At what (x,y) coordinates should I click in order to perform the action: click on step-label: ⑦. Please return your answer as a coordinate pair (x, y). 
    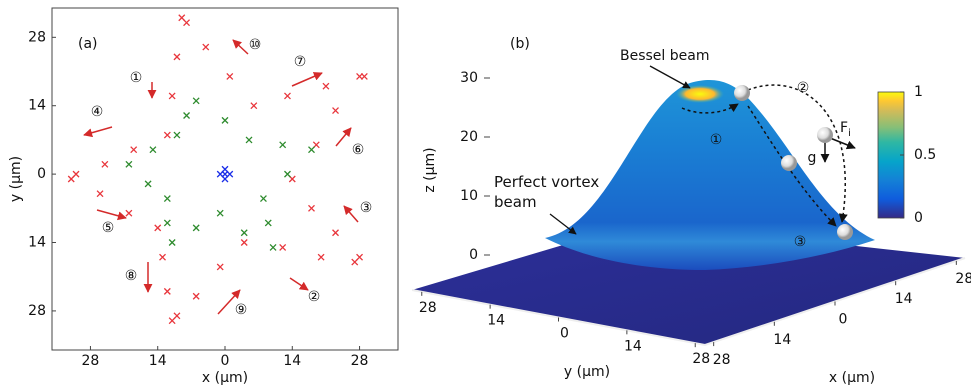
    Looking at the image, I should click on (300, 62).